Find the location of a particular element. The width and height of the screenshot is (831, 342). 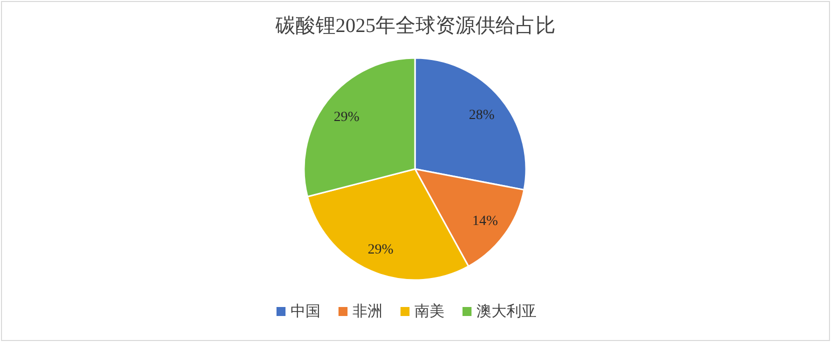

data-label: 28% is located at coordinates (481, 115).